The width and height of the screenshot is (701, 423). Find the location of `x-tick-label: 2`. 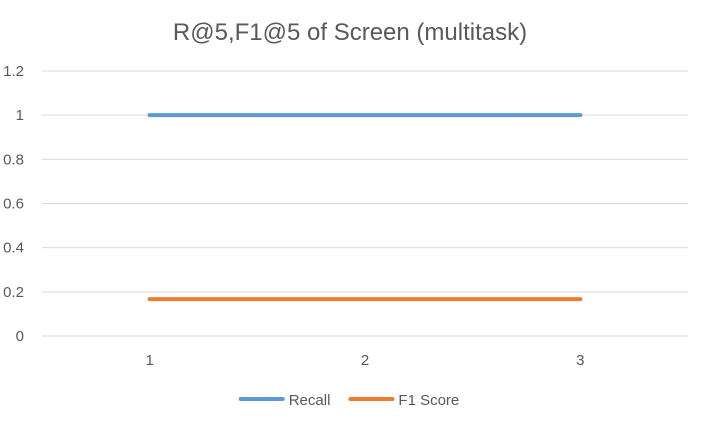

x-tick-label: 2 is located at coordinates (365, 360).